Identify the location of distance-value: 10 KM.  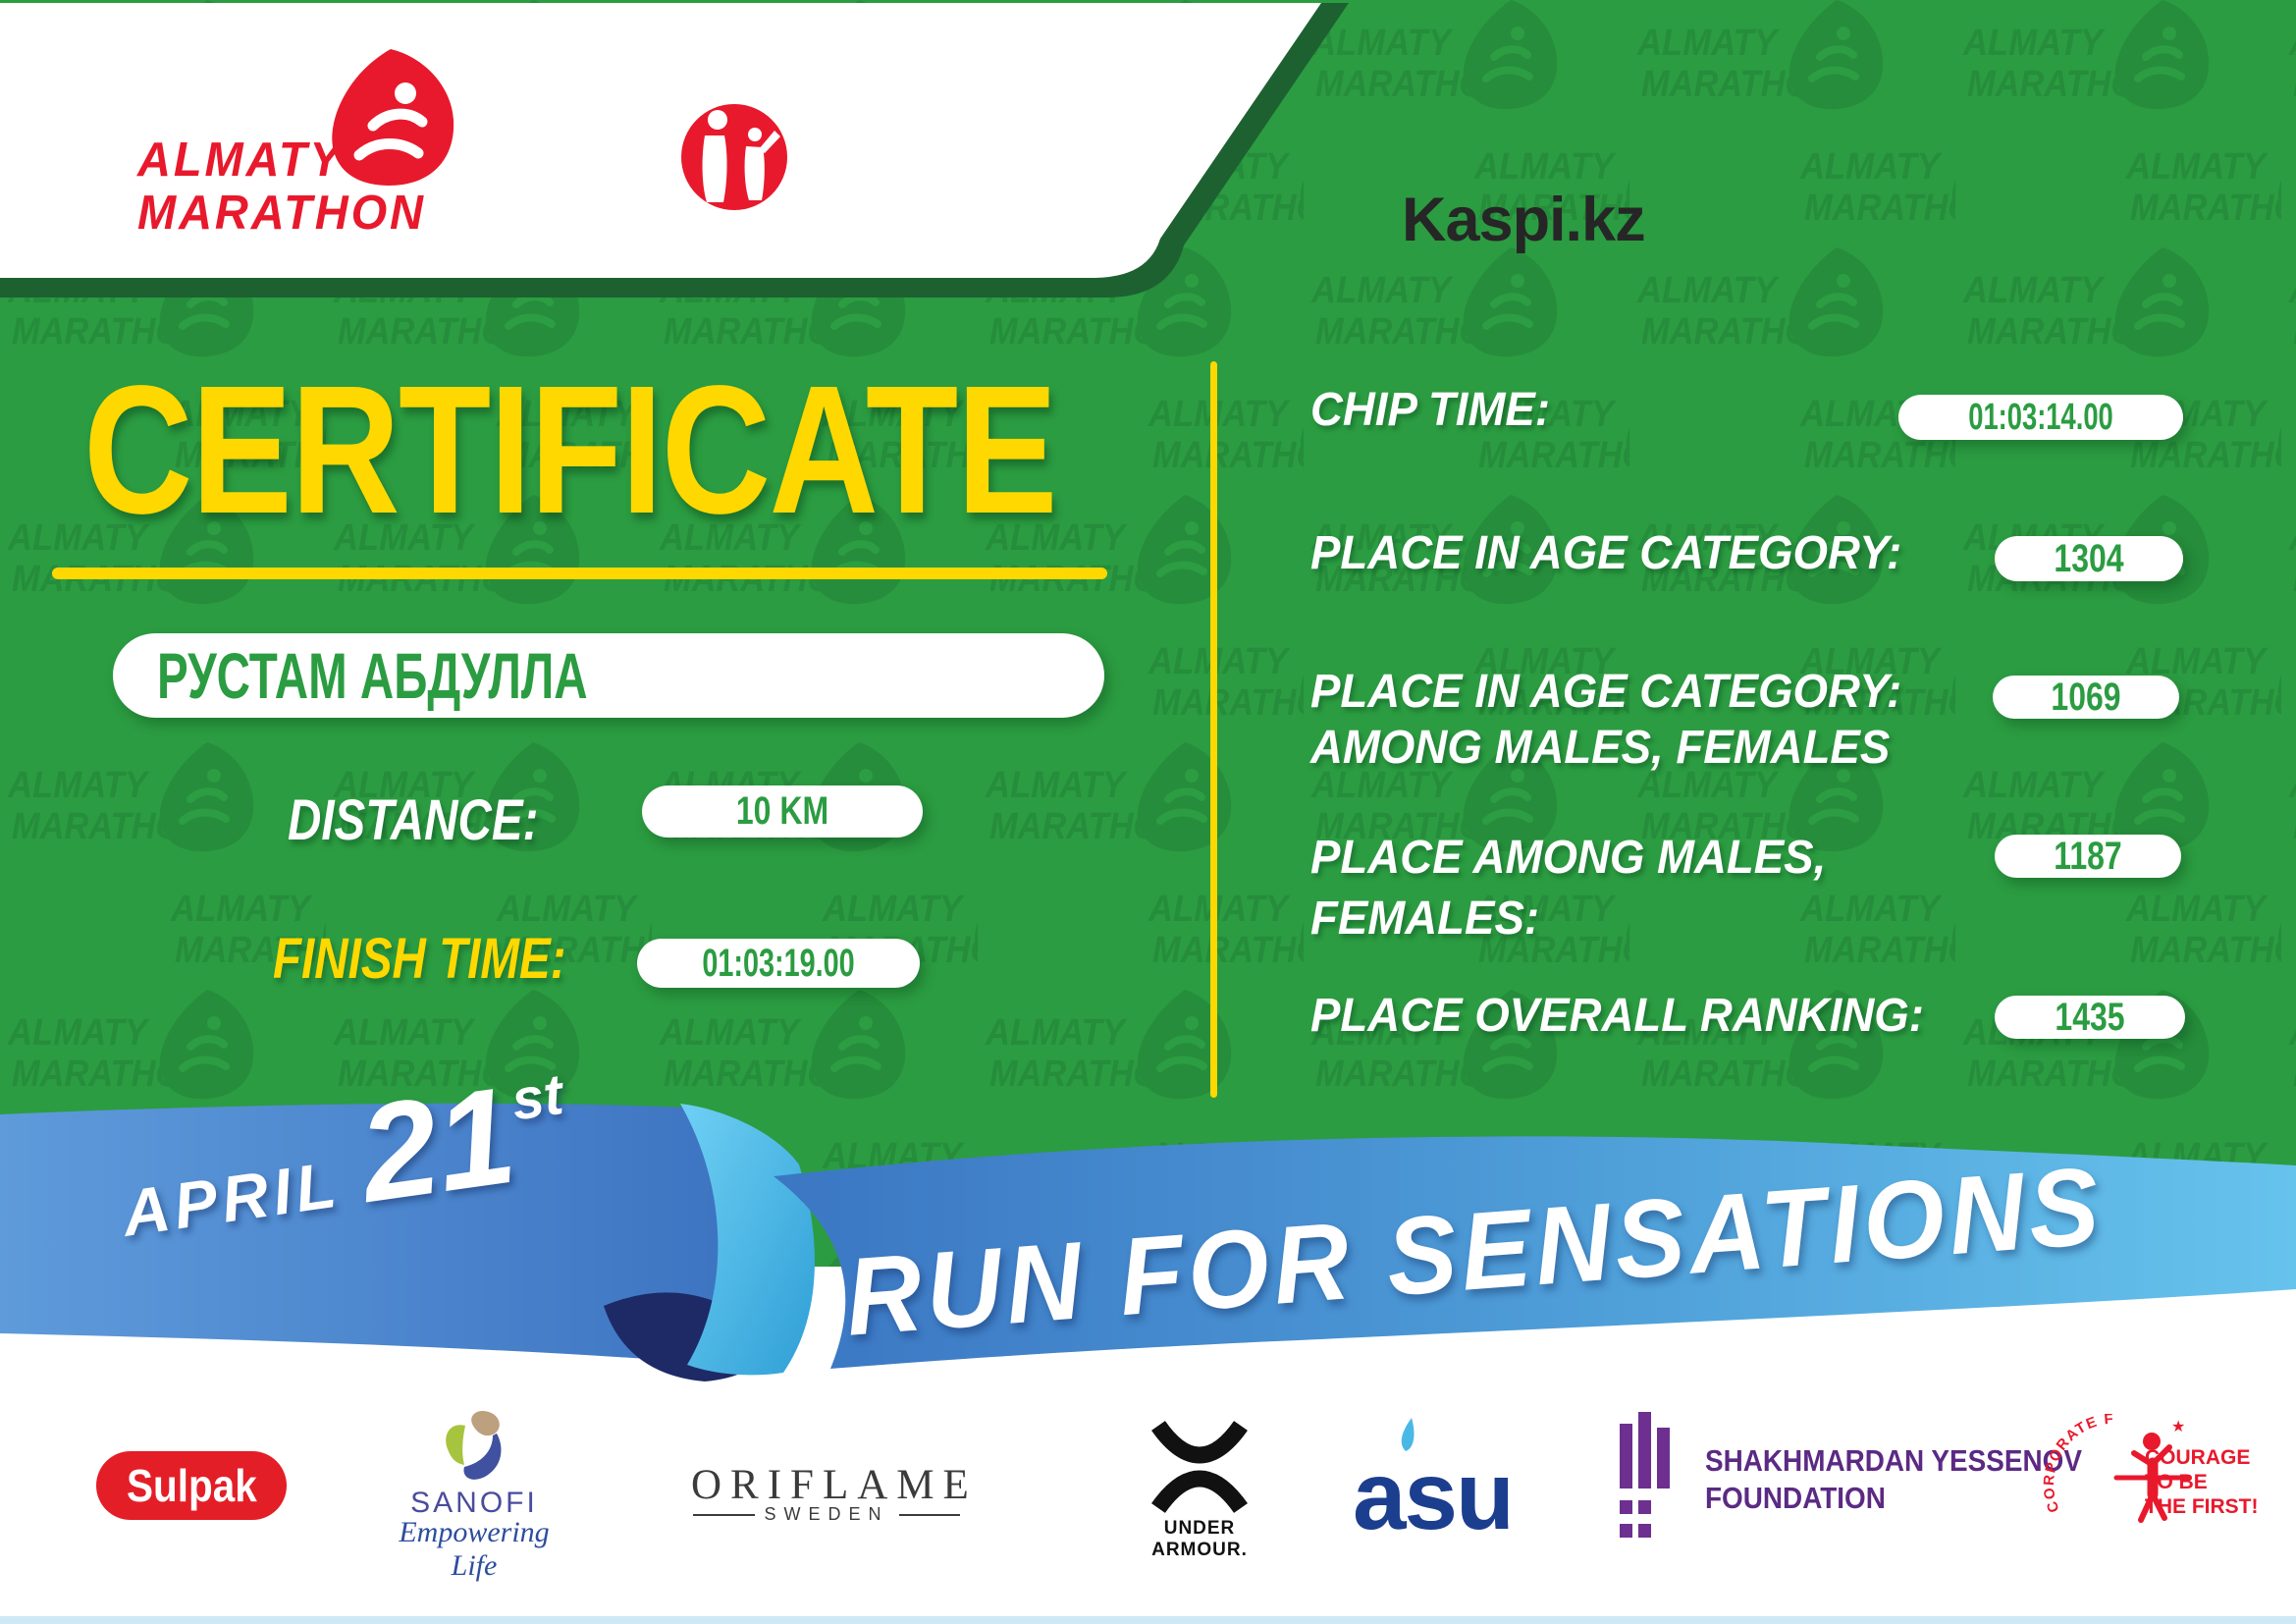
(782, 811).